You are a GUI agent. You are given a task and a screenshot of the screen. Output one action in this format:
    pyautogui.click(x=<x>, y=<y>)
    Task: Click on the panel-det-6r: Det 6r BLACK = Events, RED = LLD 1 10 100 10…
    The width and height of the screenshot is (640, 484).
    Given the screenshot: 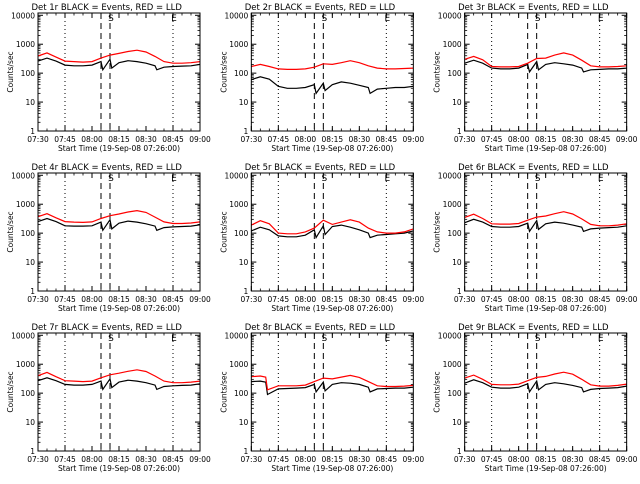 What is the action you would take?
    pyautogui.click(x=535, y=238)
    